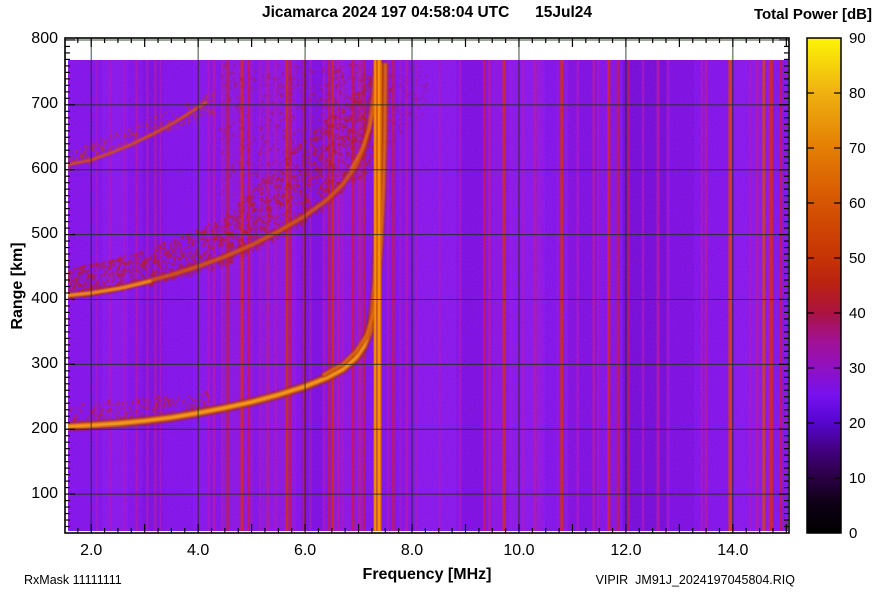  What do you see at coordinates (427, 574) in the screenshot?
I see `x-axis-label: Frequency [MHz]` at bounding box center [427, 574].